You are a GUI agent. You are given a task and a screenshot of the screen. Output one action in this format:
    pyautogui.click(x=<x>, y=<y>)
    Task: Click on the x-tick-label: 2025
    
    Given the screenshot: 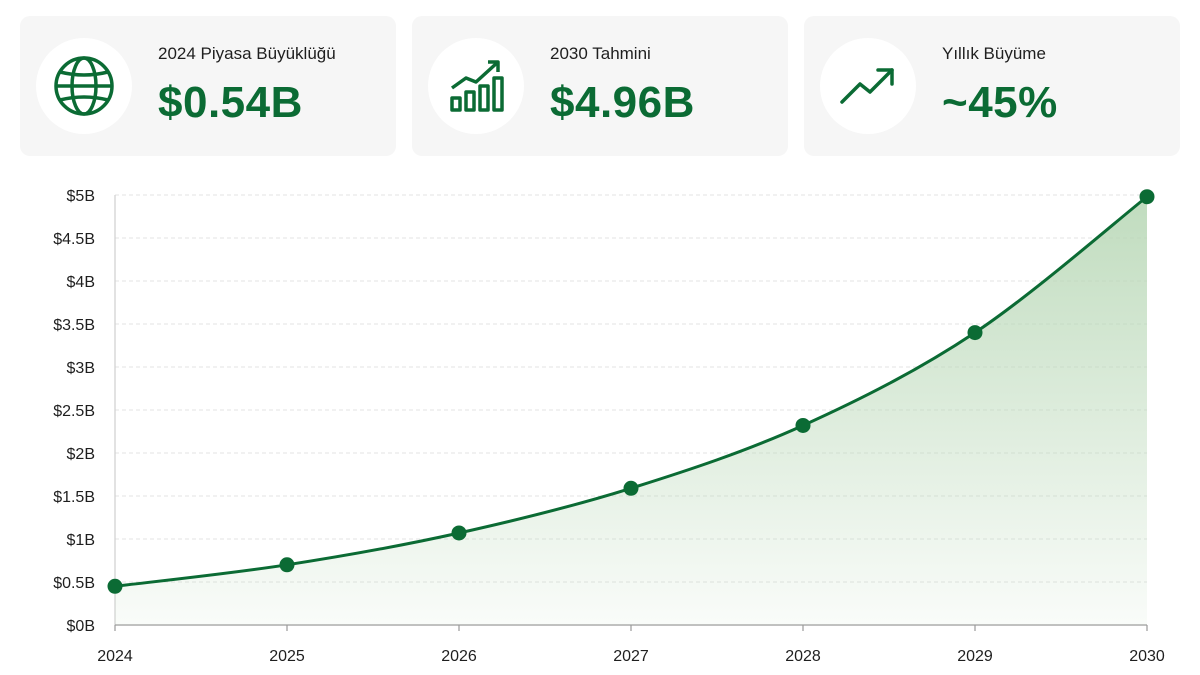 What is the action you would take?
    pyautogui.click(x=287, y=656)
    